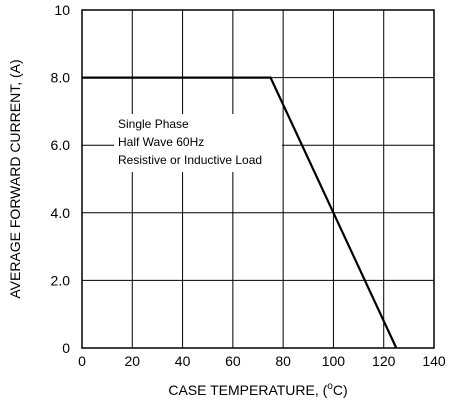 The image size is (455, 402). I want to click on y-axis-label: AVERAGE FORWARD CURRENT, (A), so click(15, 178).